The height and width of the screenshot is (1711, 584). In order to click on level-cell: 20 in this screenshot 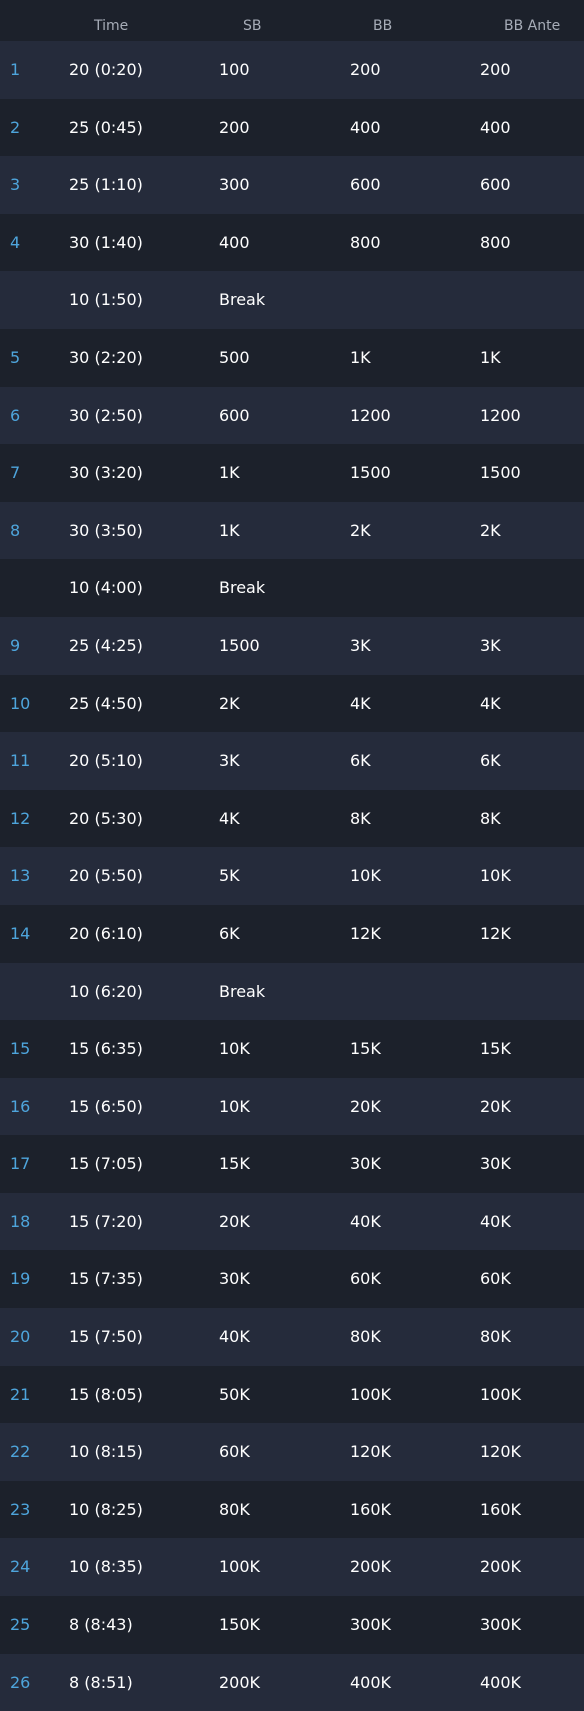, I will do `click(20, 1337)`.